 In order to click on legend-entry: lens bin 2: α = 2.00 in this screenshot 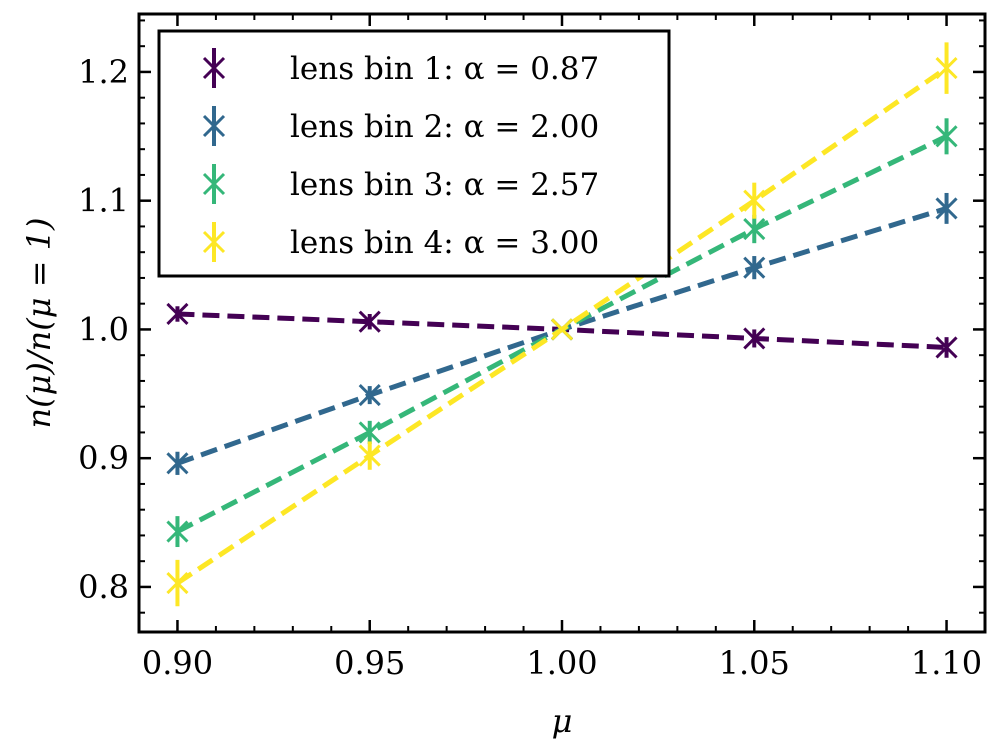, I will do `click(400, 126)`.